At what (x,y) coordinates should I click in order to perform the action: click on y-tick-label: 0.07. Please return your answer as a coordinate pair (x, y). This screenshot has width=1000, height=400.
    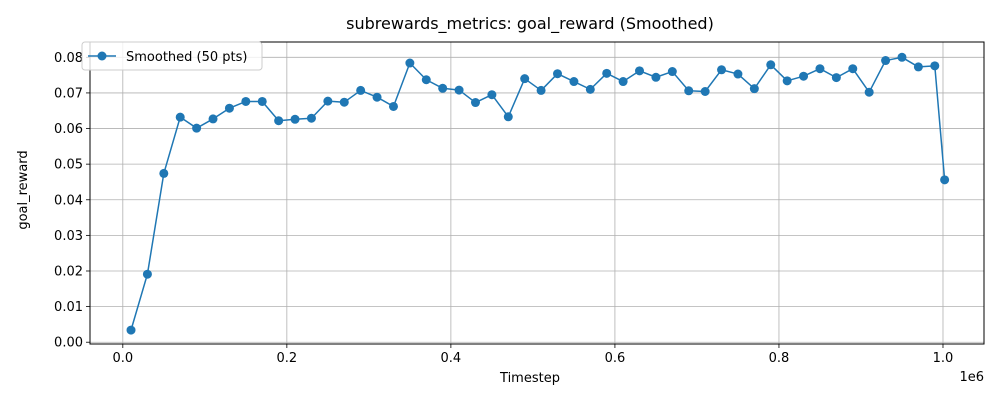
    Looking at the image, I should click on (68, 93).